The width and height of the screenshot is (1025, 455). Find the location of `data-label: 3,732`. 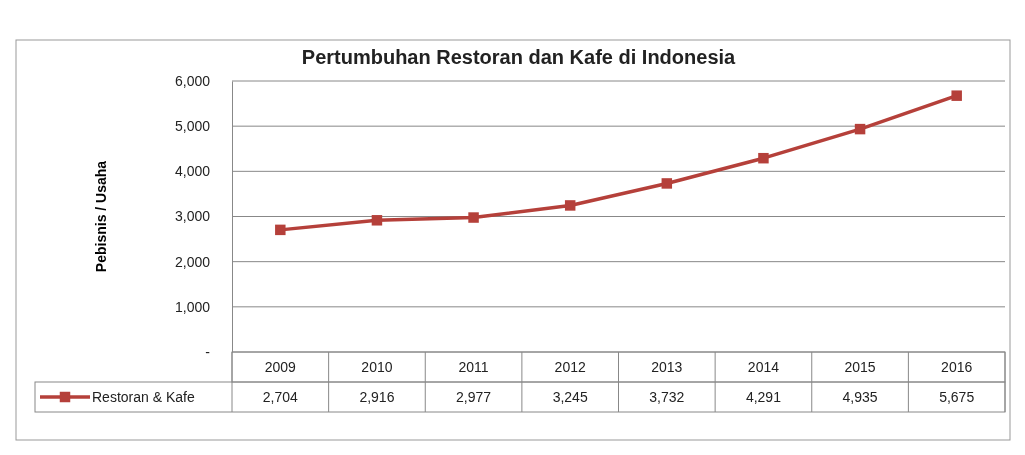

data-label: 3,732 is located at coordinates (667, 397).